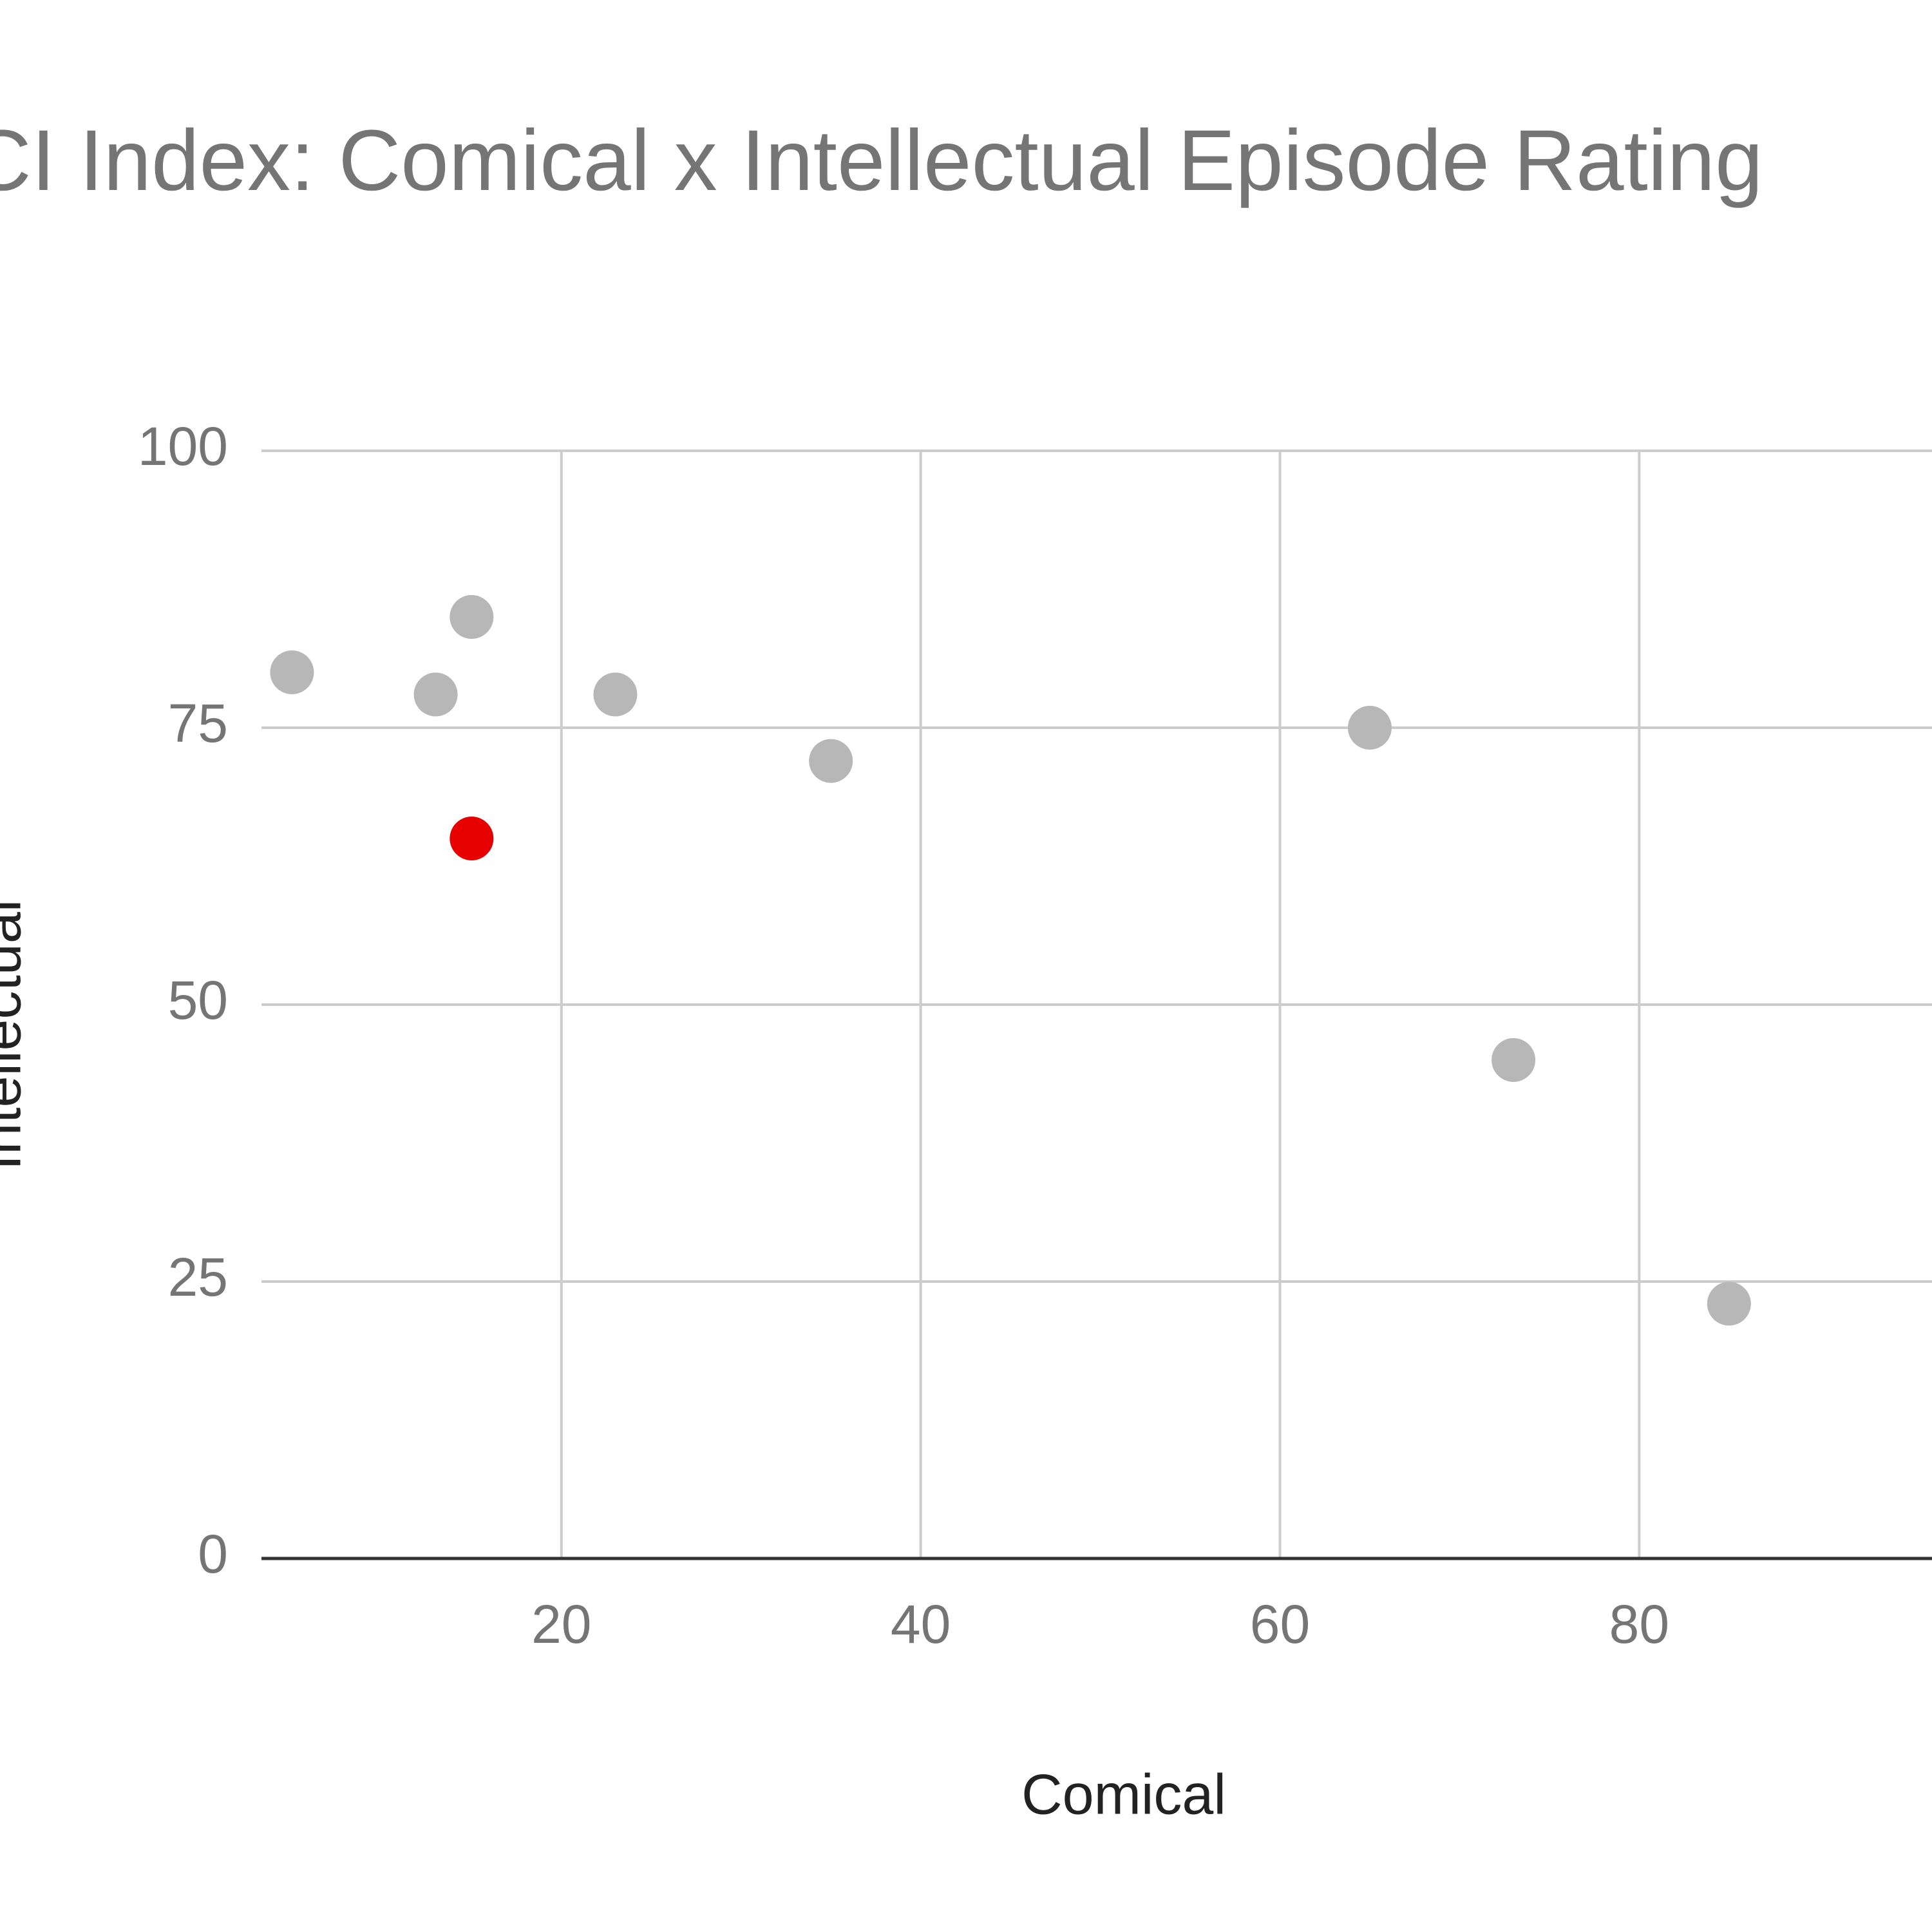 Image resolution: width=1932 pixels, height=1932 pixels. Describe the element at coordinates (198, 1277) in the screenshot. I see `y-tick-label: 25` at that location.